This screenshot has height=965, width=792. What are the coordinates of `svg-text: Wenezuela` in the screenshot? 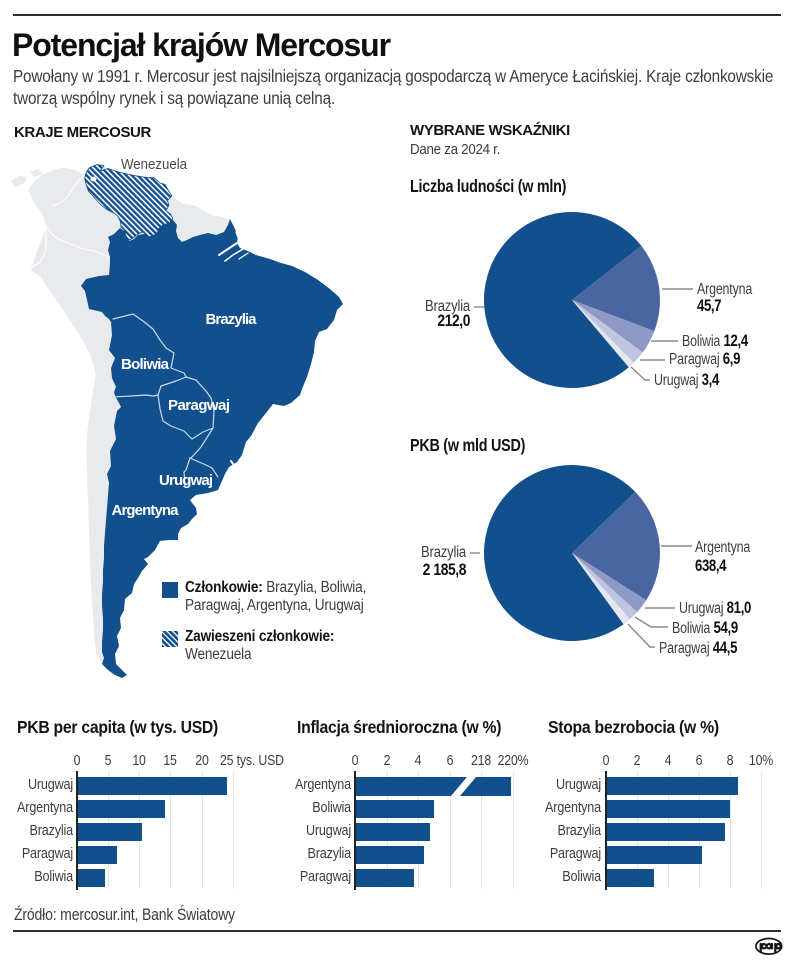 It's located at (154, 164).